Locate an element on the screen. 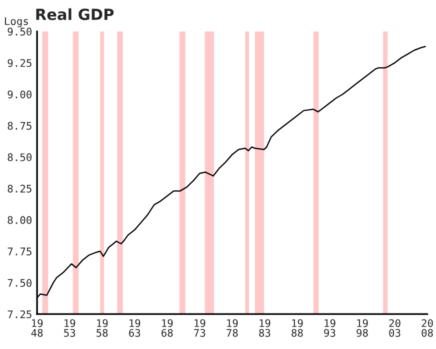 Image resolution: width=436 pixels, height=349 pixels. y-tick-label: 7.25 is located at coordinates (20, 314).